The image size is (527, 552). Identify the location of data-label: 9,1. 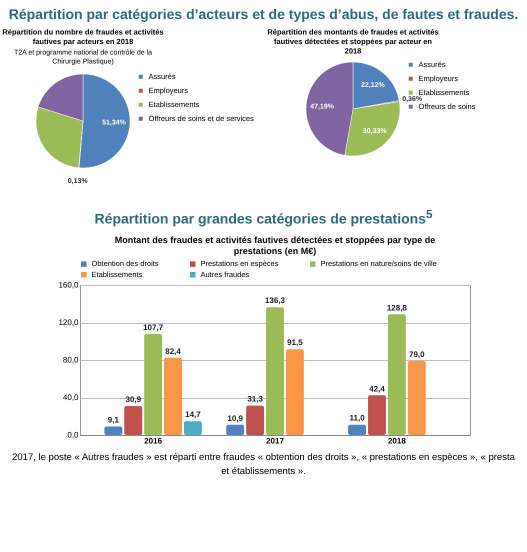
(114, 419).